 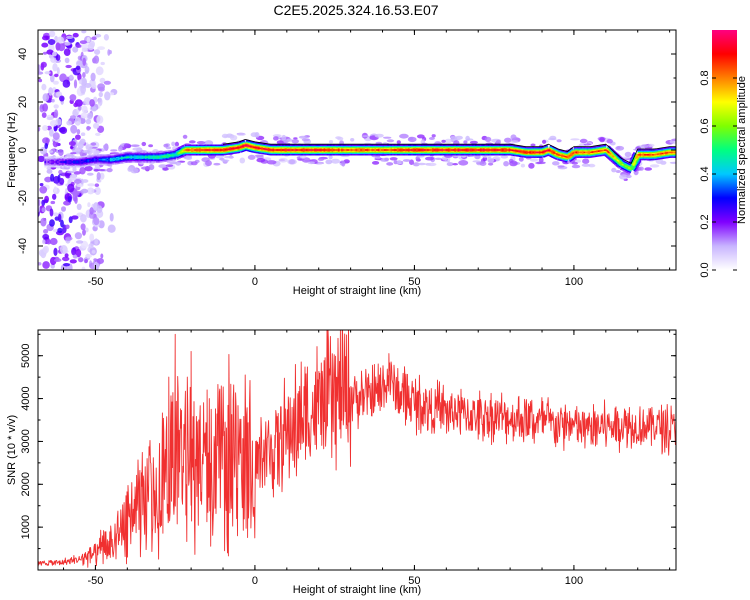 I want to click on colorbar-tick-label: 0.2, so click(x=705, y=221).